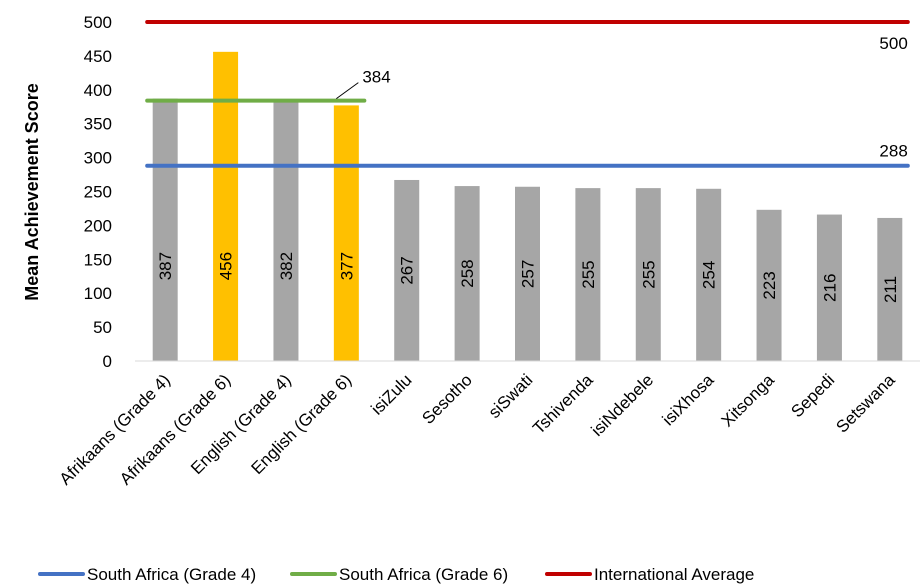 This screenshot has height=588, width=924. I want to click on y-tick-label: 350, so click(98, 124).